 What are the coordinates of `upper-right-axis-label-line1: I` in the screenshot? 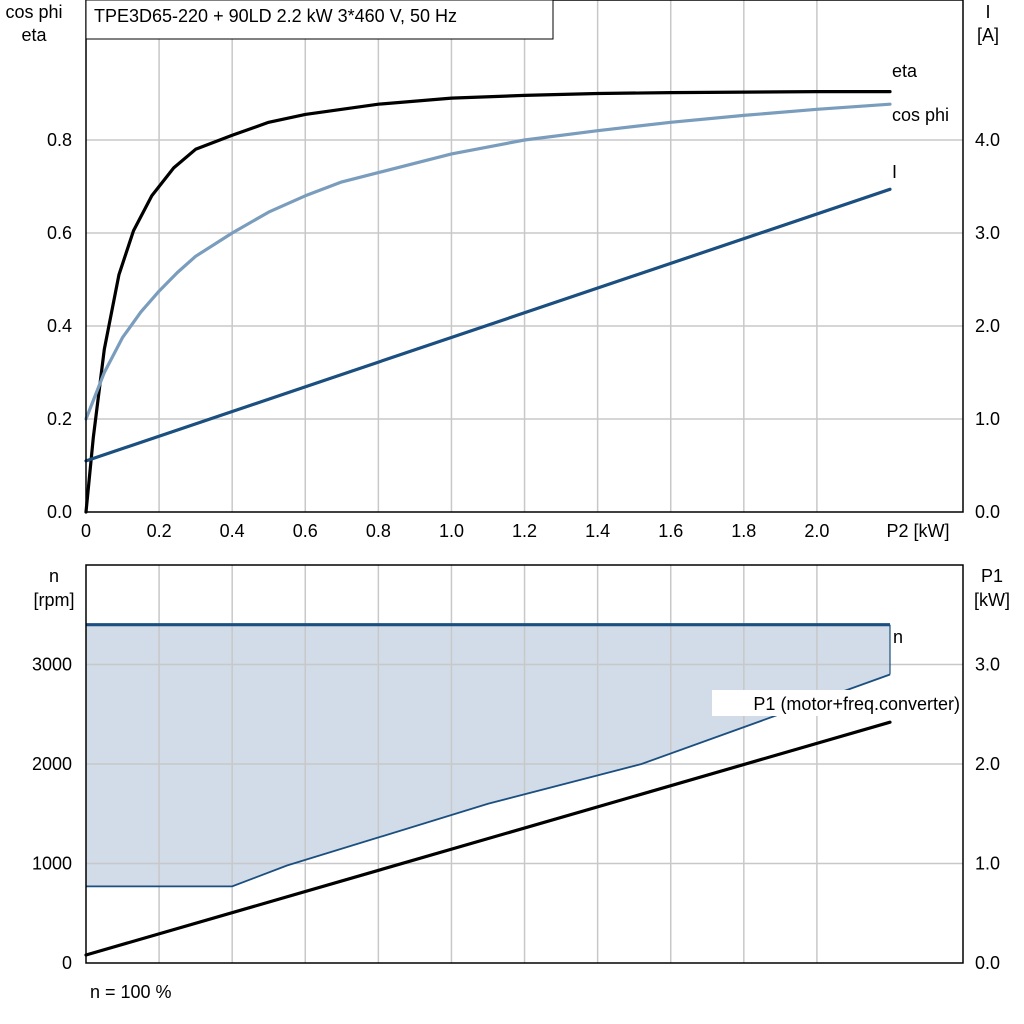 It's located at (987, 12).